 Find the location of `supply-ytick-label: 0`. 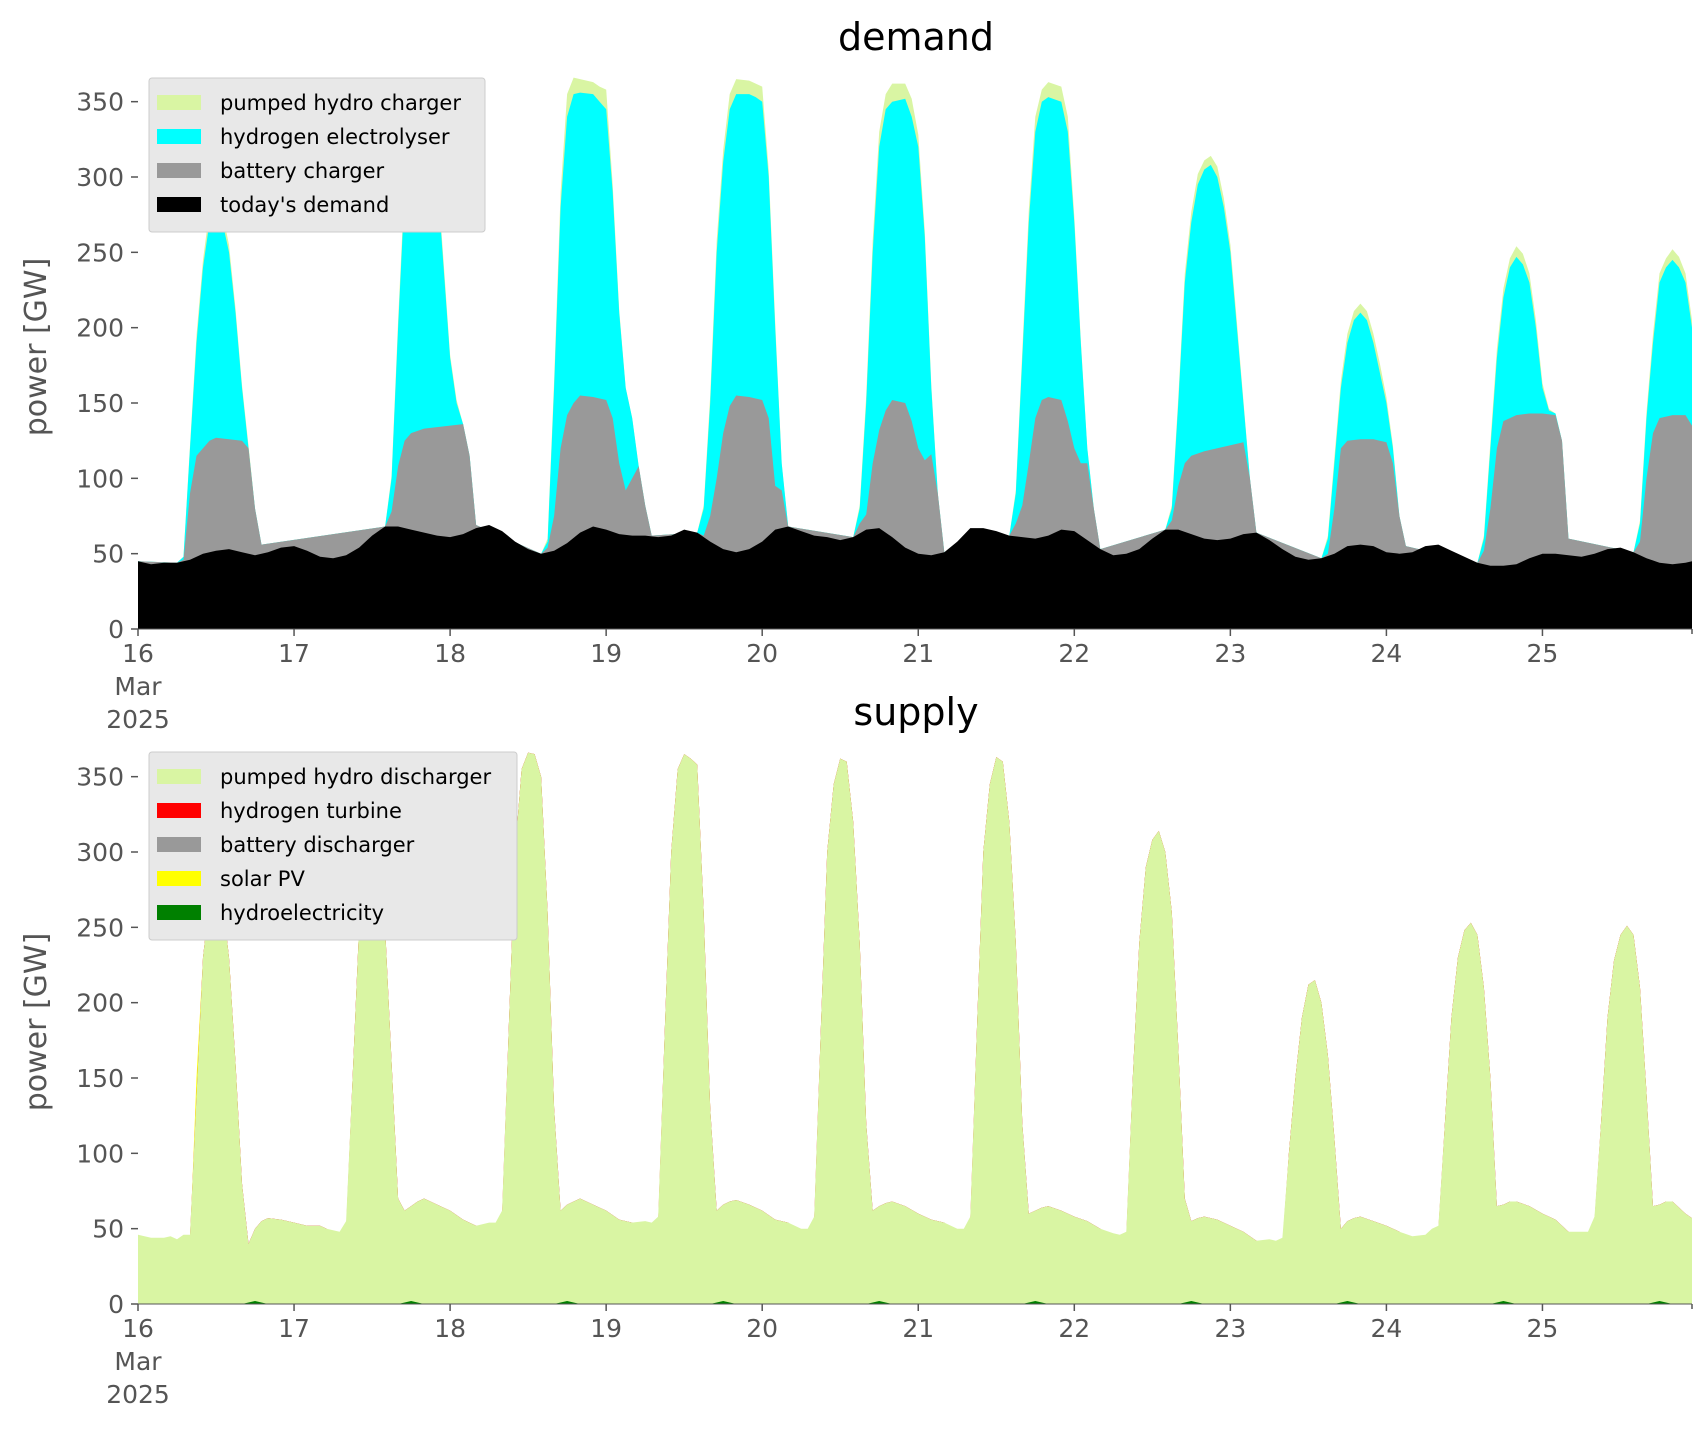

supply-ytick-label: 0 is located at coordinates (116, 1304).